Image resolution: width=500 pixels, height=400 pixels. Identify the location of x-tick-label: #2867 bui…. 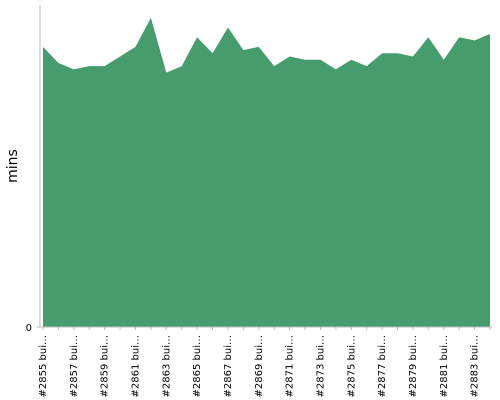
(228, 366).